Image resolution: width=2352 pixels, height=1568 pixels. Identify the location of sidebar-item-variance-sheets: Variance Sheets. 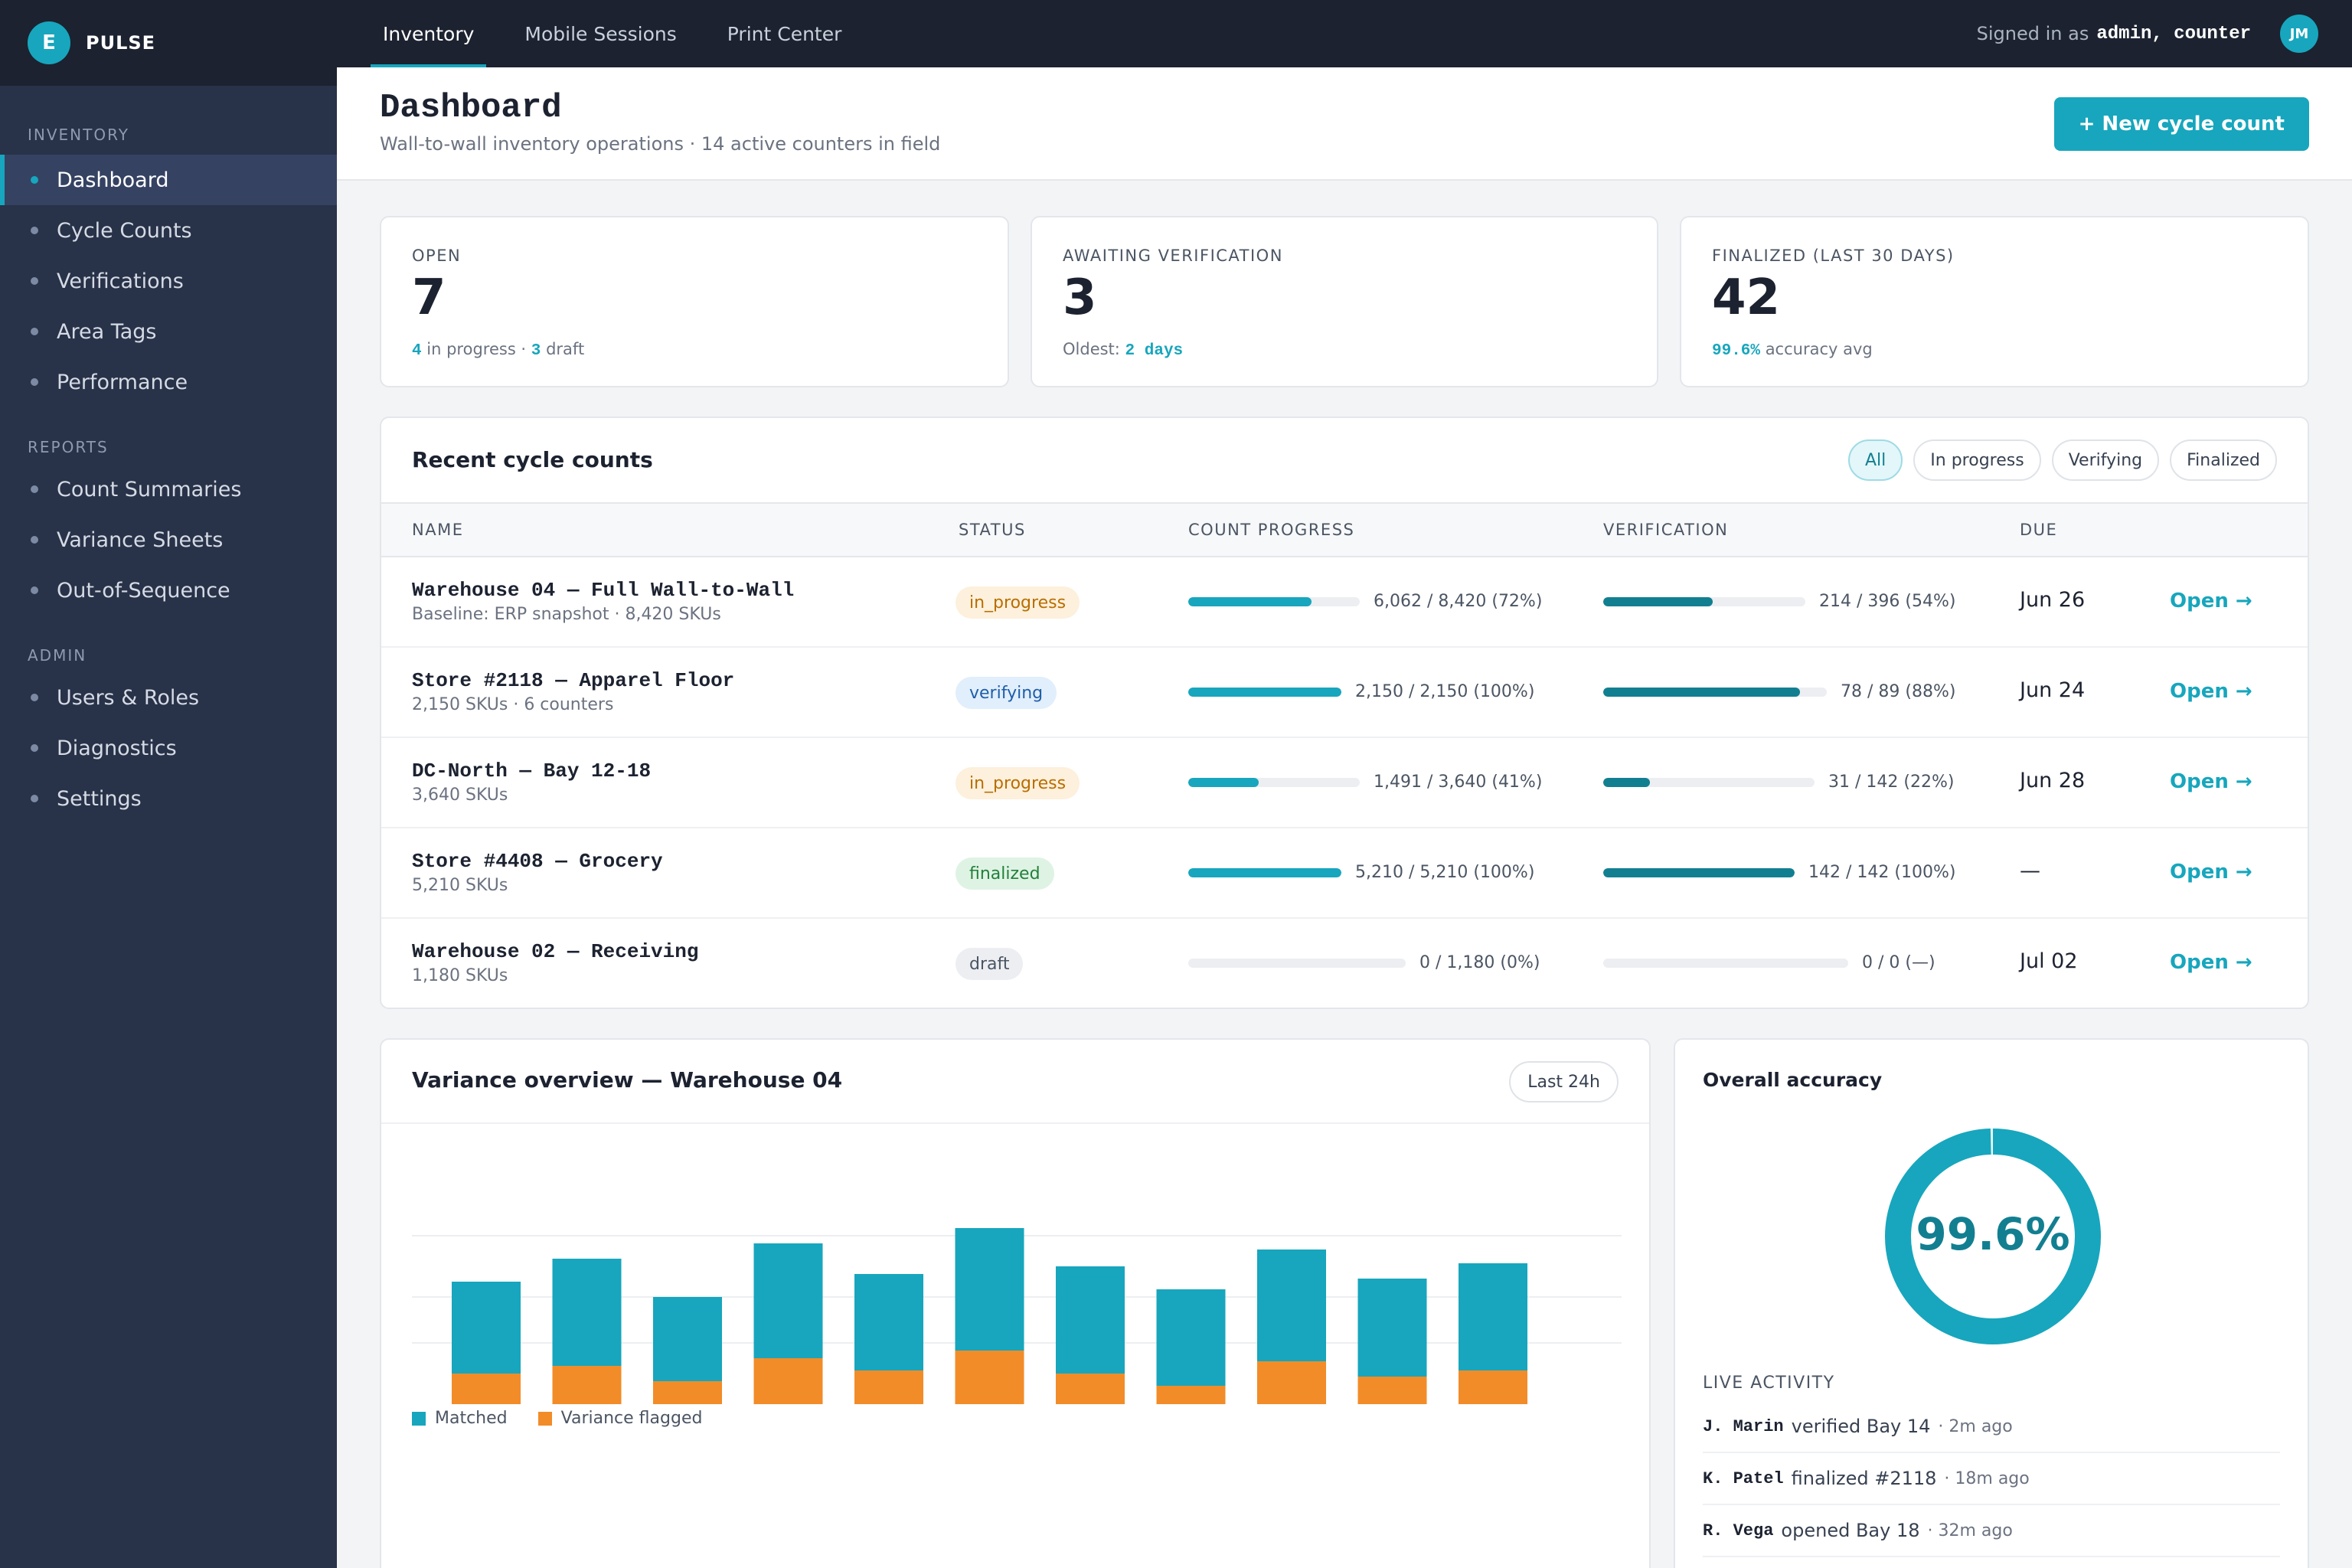
(168, 539).